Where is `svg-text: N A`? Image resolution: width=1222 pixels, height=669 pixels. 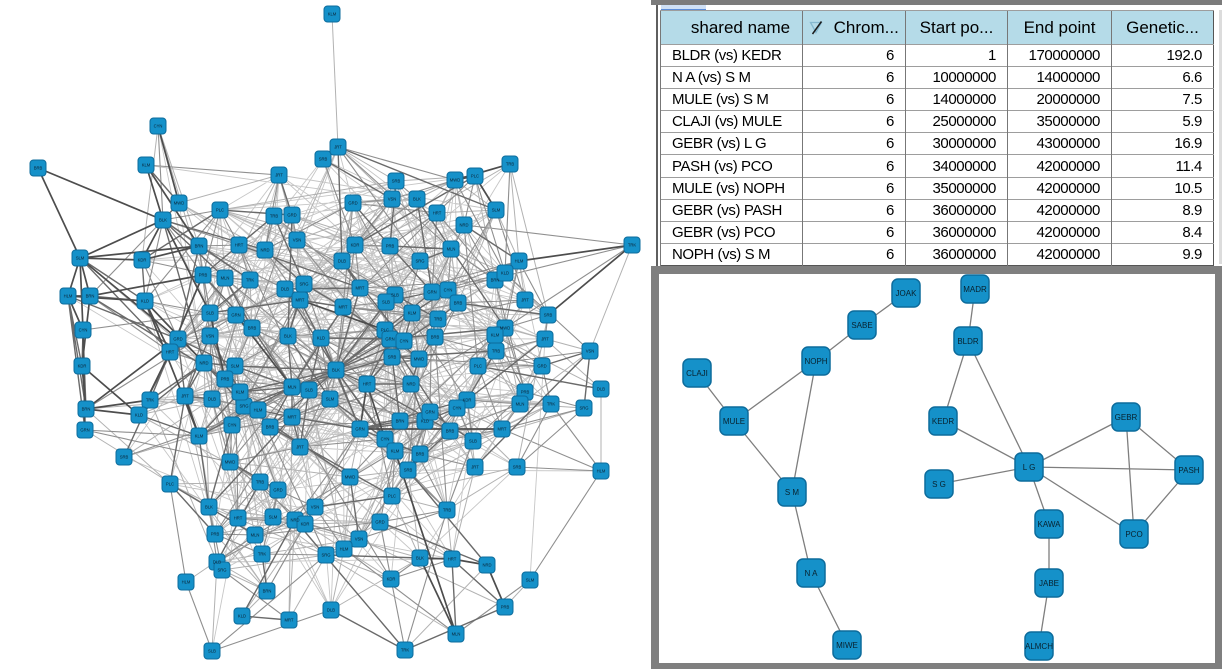
svg-text: N A is located at coordinates (812, 573).